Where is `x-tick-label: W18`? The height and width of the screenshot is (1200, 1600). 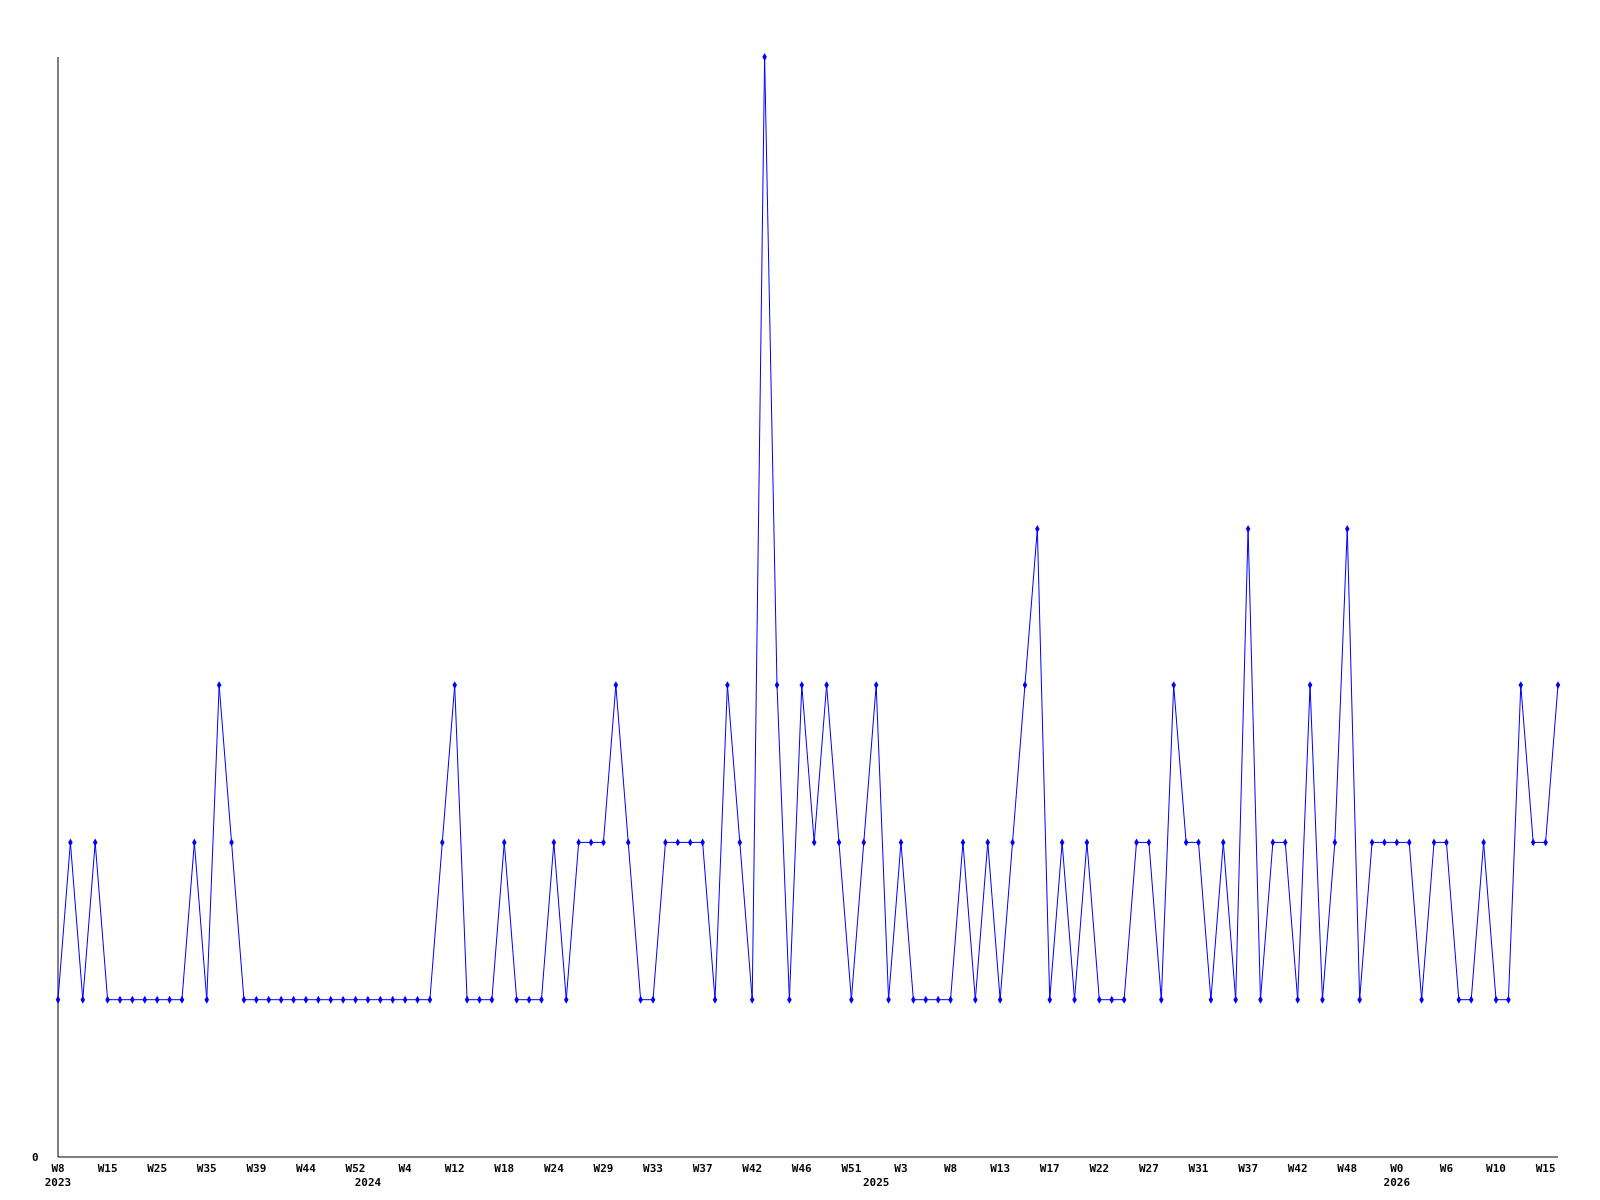 x-tick-label: W18 is located at coordinates (504, 1168).